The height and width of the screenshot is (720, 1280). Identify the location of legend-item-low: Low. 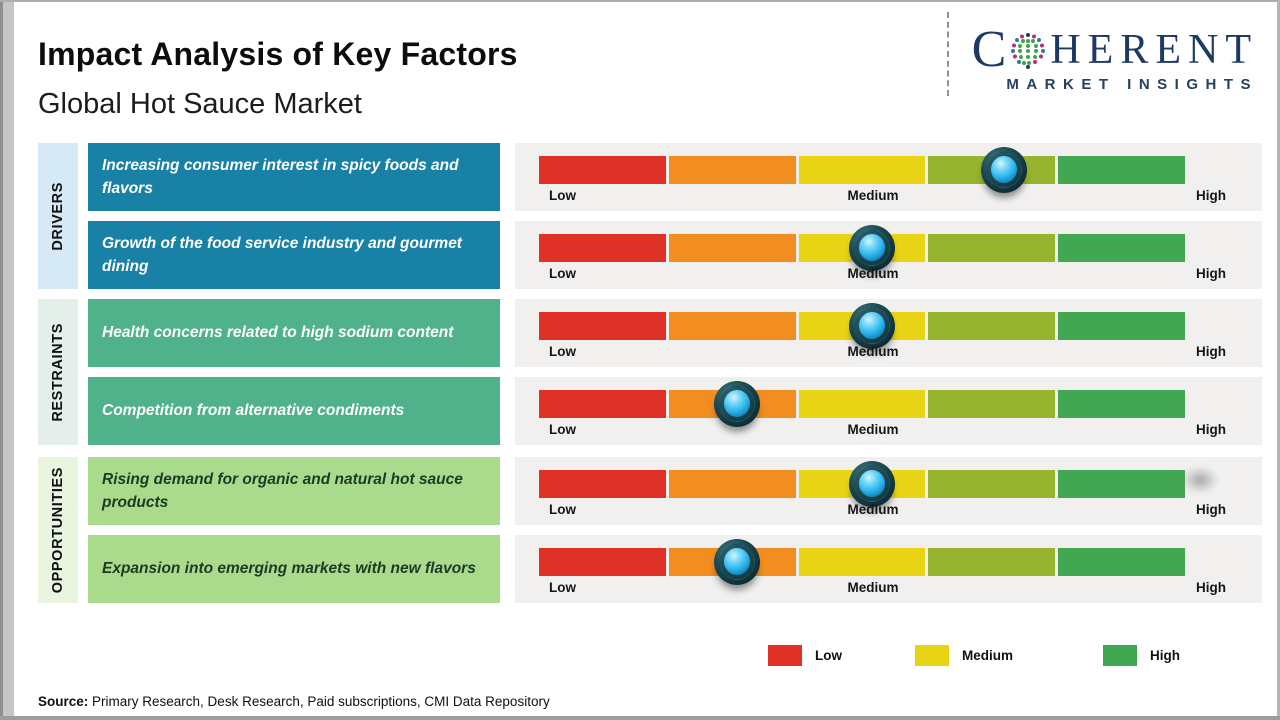
(805, 655).